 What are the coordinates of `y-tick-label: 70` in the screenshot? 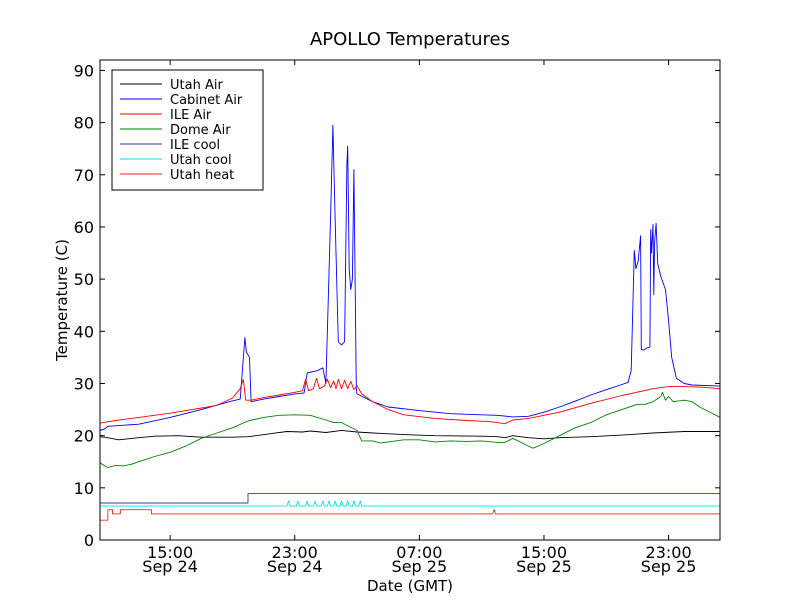 It's located at (84, 175).